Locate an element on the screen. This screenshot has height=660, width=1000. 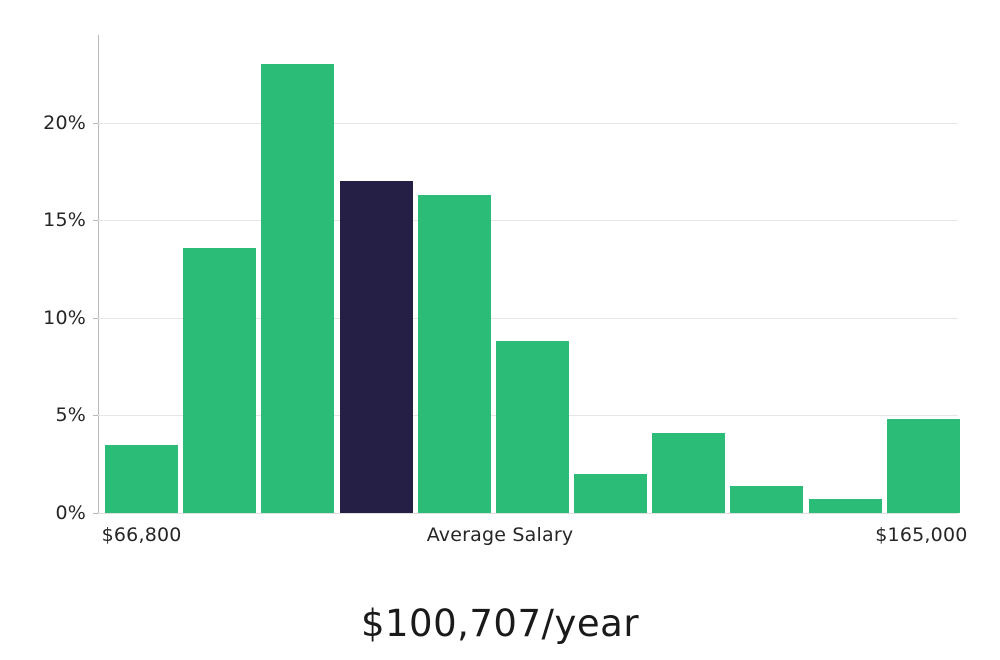
y-axis-spine is located at coordinates (98, 274).